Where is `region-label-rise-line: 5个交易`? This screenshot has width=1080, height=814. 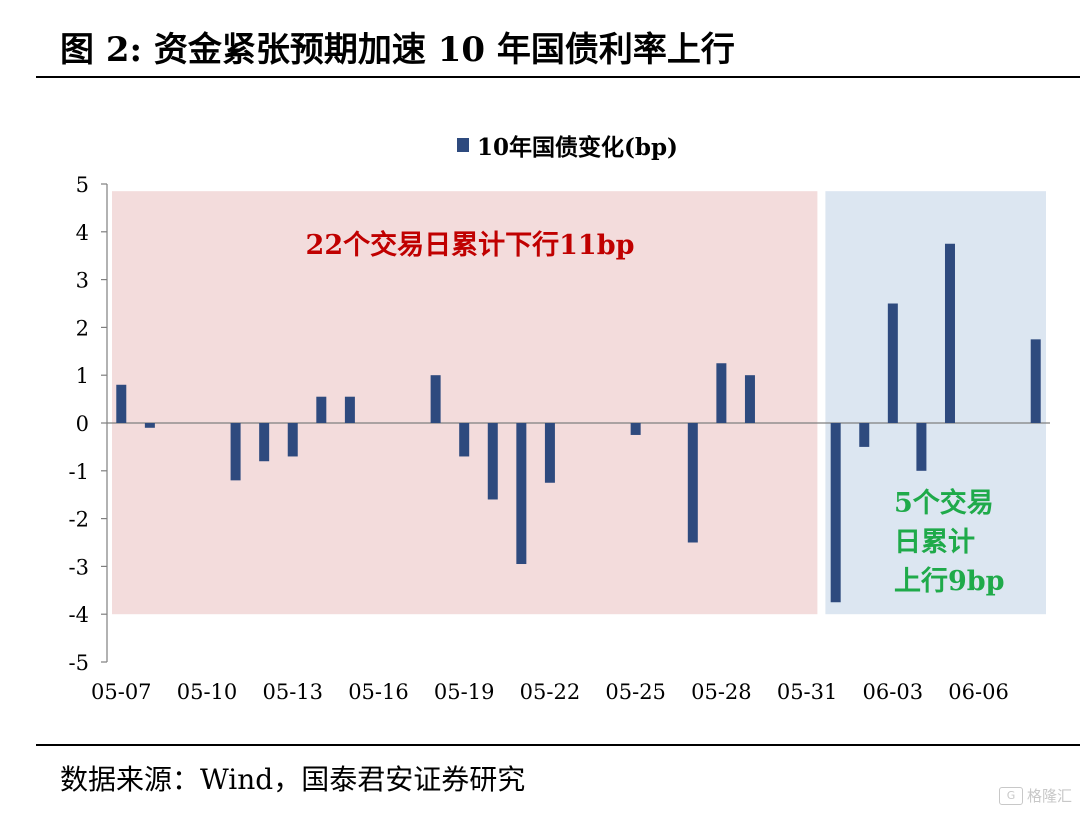 region-label-rise-line: 5个交易 is located at coordinates (944, 503).